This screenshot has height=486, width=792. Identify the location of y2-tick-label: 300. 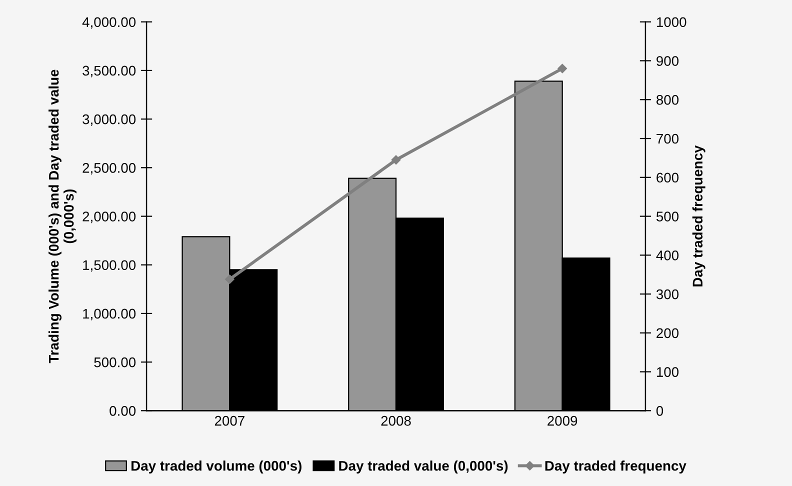
(667, 294).